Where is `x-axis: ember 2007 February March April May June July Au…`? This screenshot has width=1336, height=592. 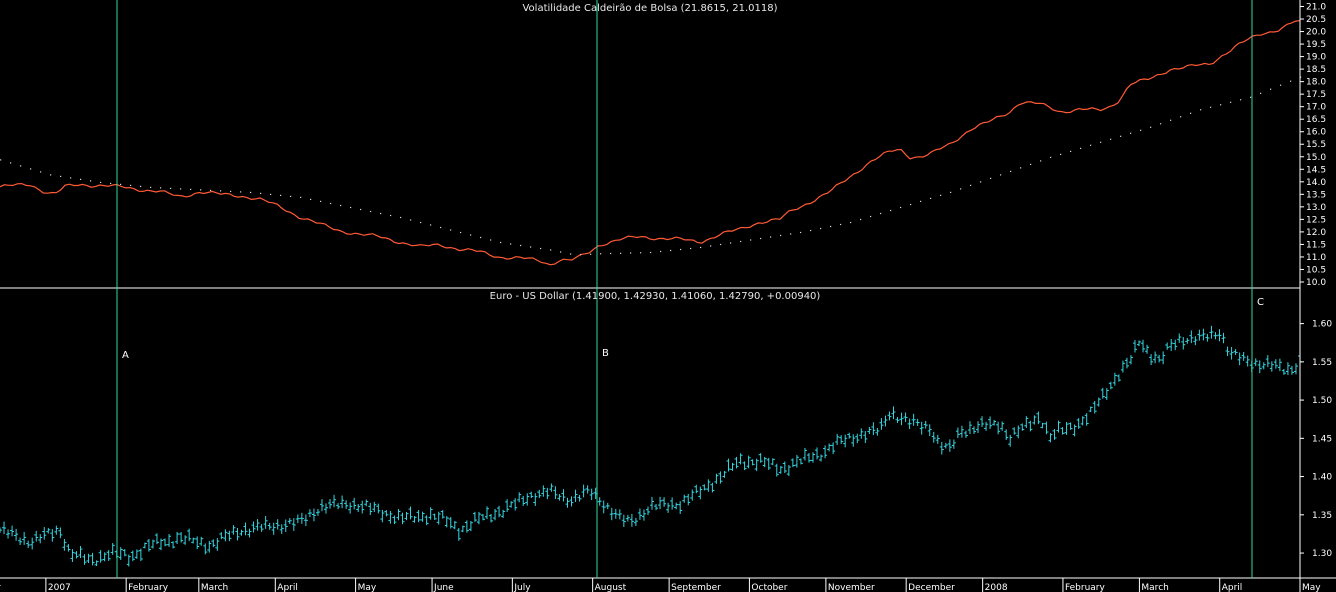
x-axis: ember 2007 February March April May June July Au… is located at coordinates (660, 585).